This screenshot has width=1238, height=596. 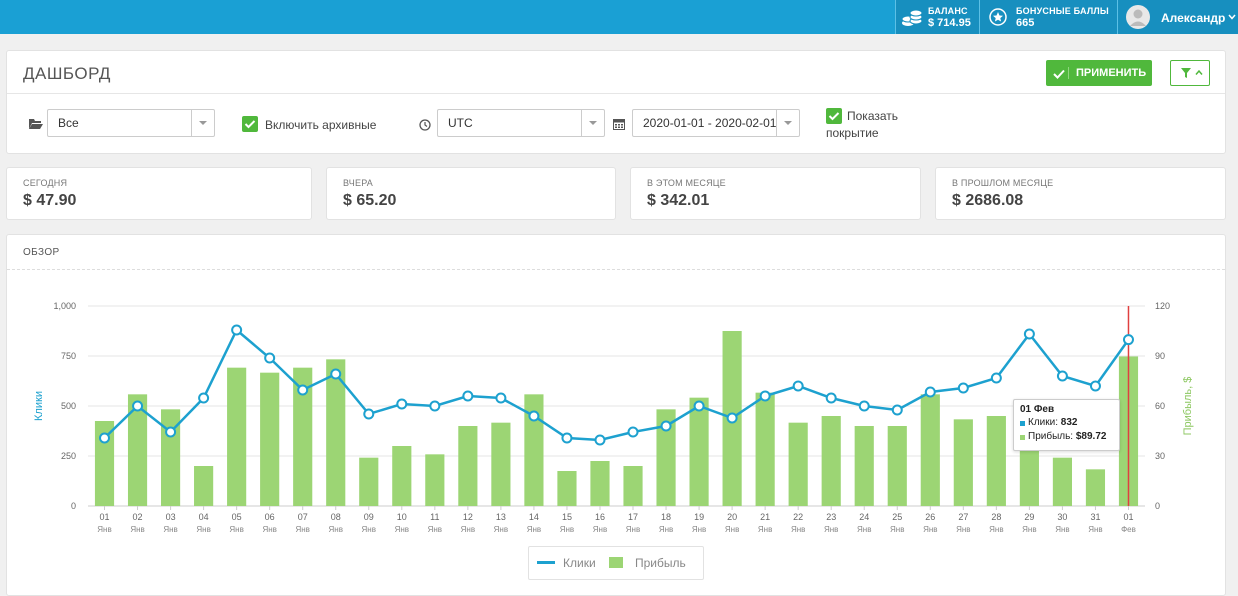 What do you see at coordinates (1186, 73) in the screenshot?
I see `filter-icon` at bounding box center [1186, 73].